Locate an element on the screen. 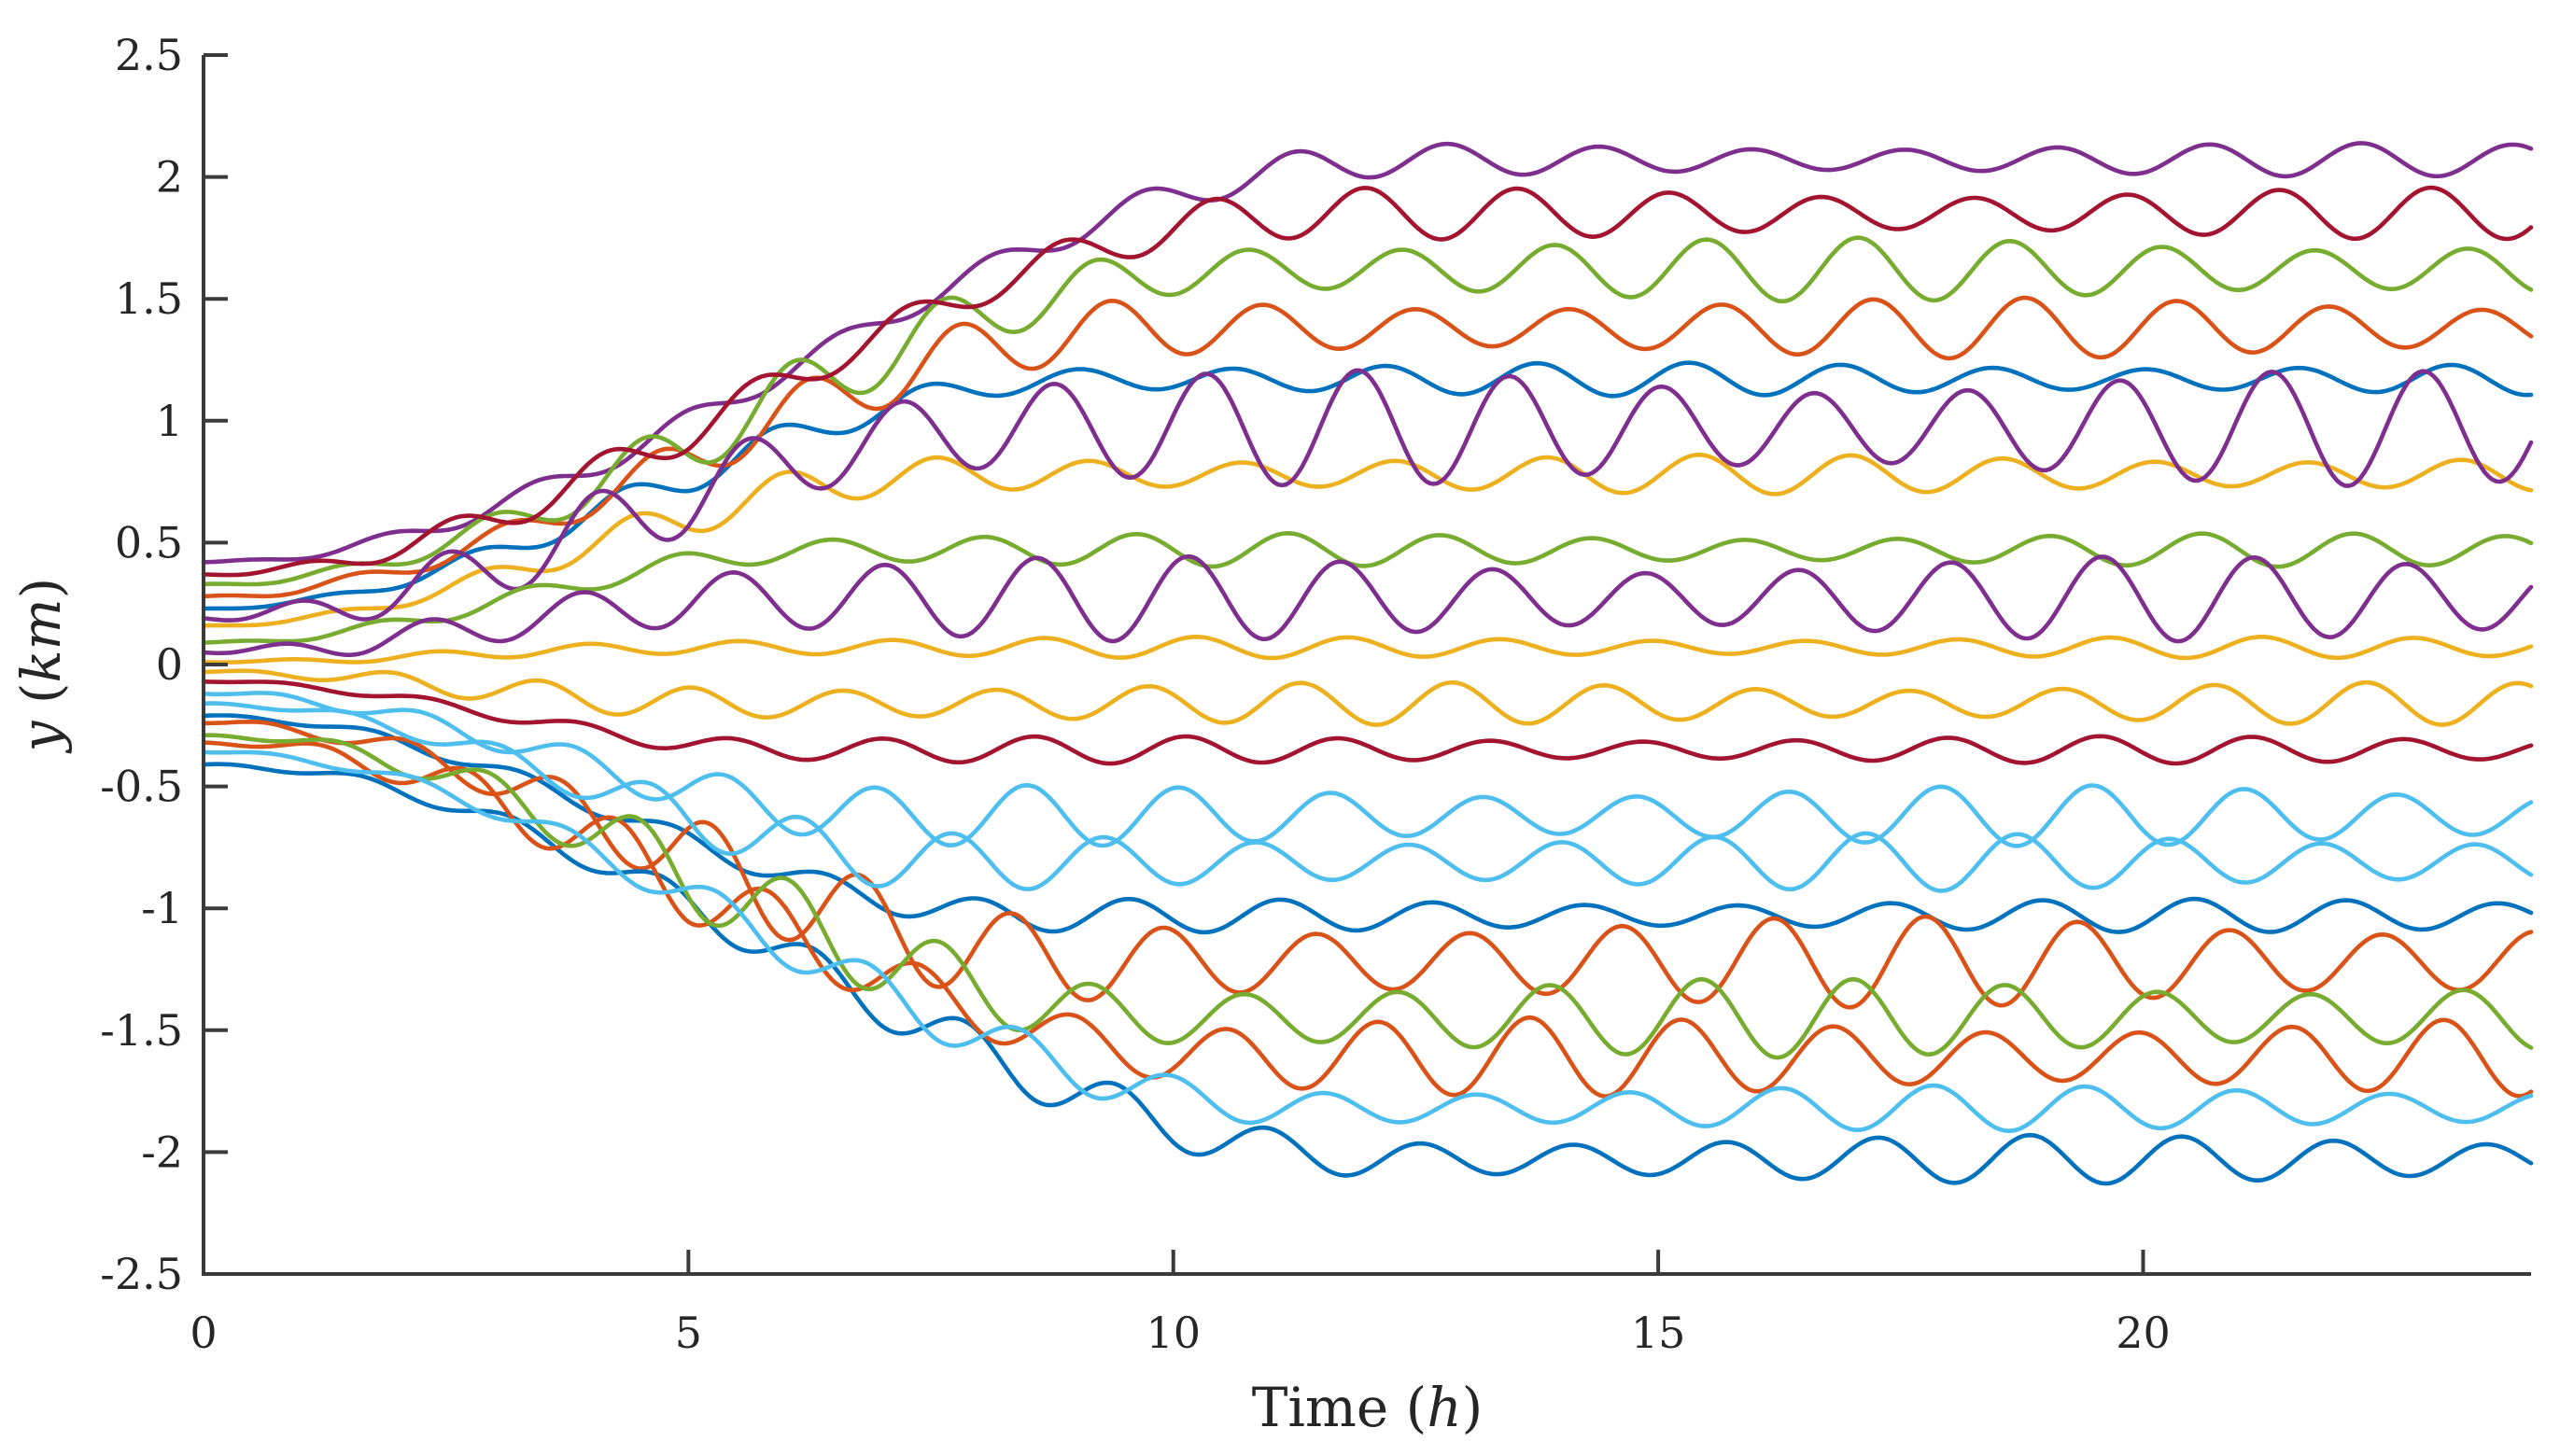 The width and height of the screenshot is (2574, 1456). x-tick-label: 20 is located at coordinates (2144, 1333).